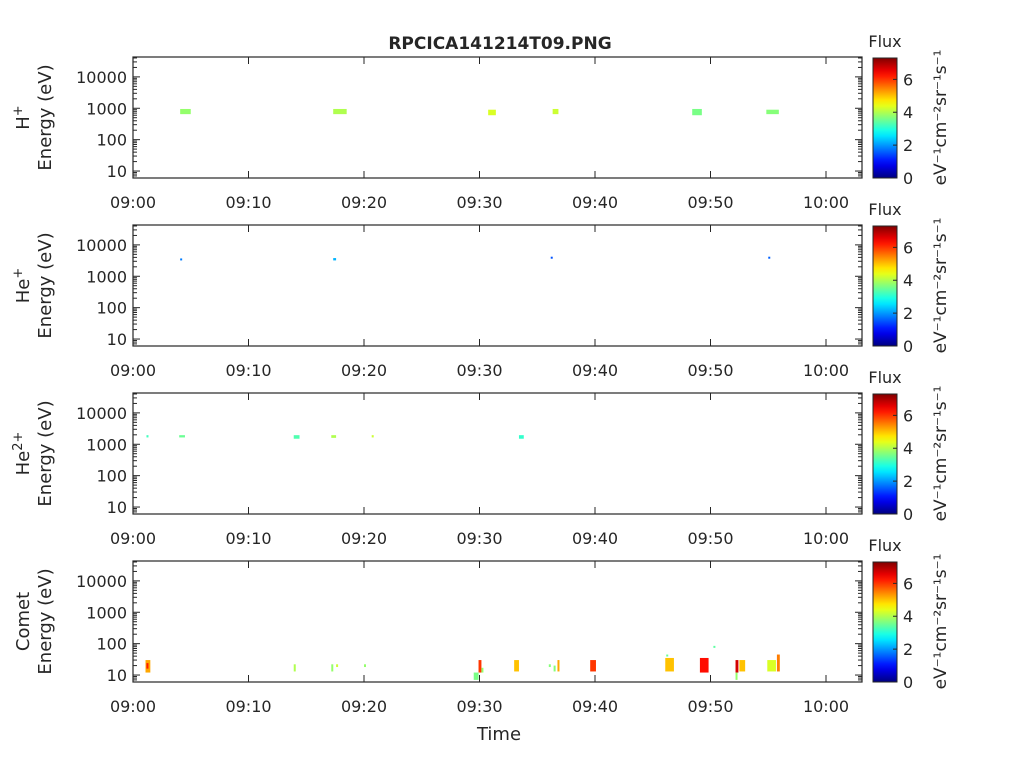 Image resolution: width=1024 pixels, height=768 pixels. I want to click on species-label: He+, so click(23, 286).